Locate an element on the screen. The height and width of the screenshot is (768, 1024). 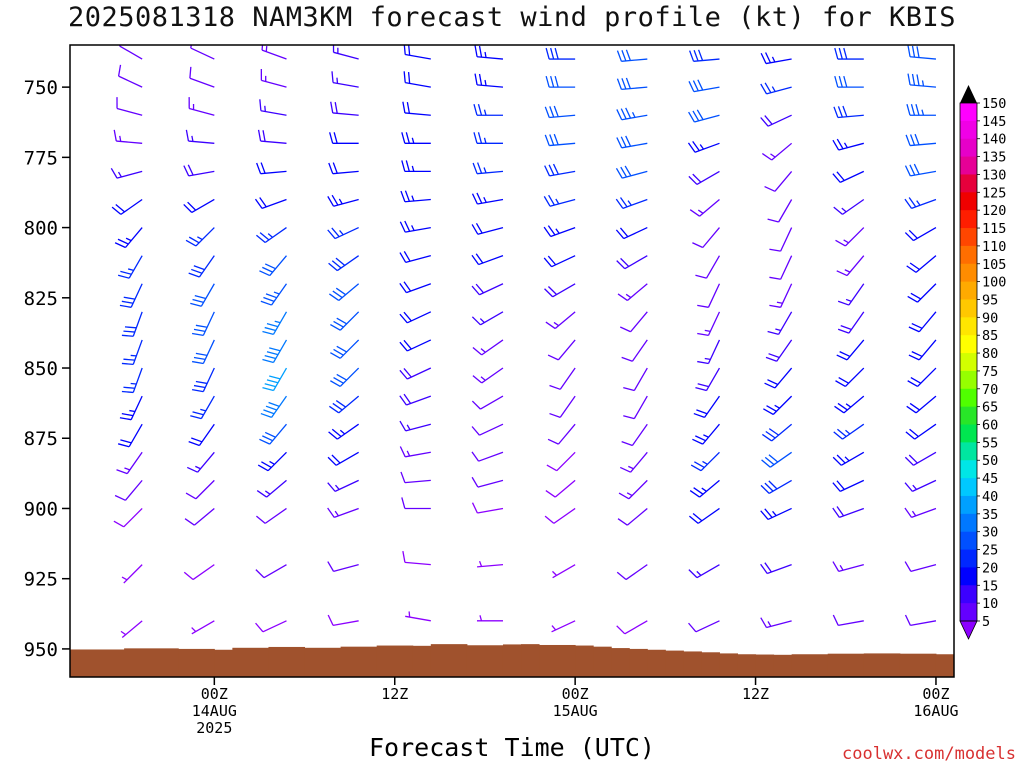
colorbar-label: 10 is located at coordinates (990, 604).